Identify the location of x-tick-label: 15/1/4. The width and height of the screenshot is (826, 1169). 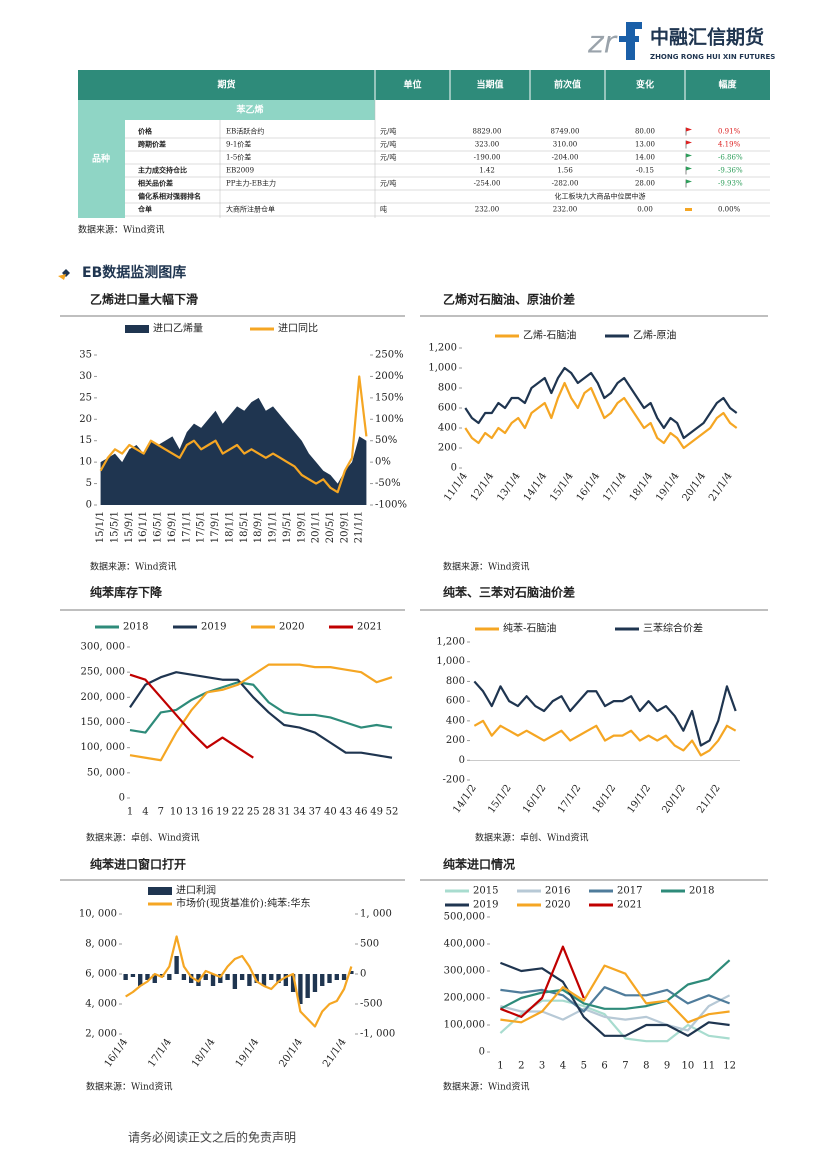
(561, 487).